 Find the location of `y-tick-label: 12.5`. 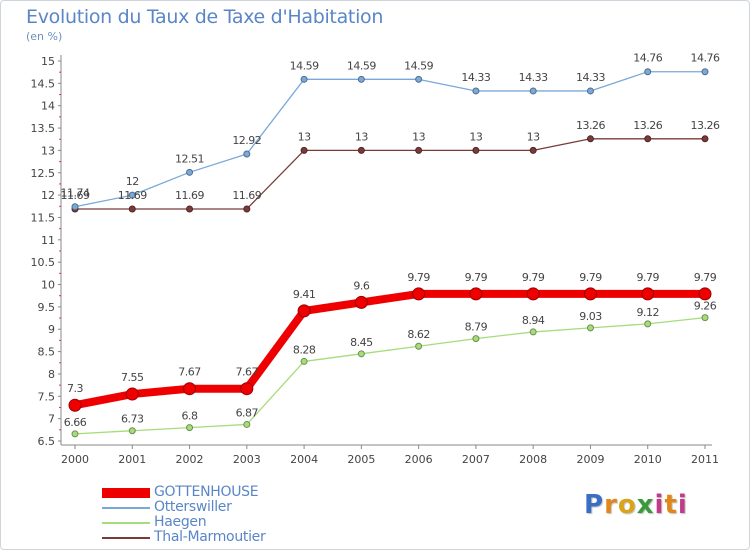

y-tick-label: 12.5 is located at coordinates (43, 173).